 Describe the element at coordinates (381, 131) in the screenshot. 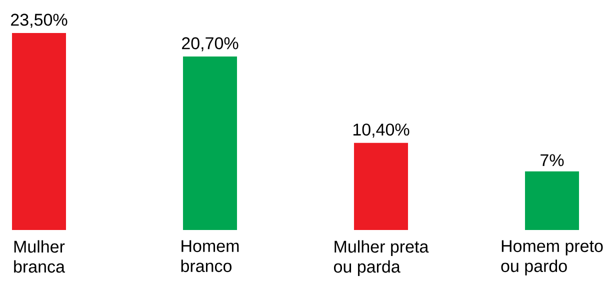

I see `data-label: 10,40%` at that location.